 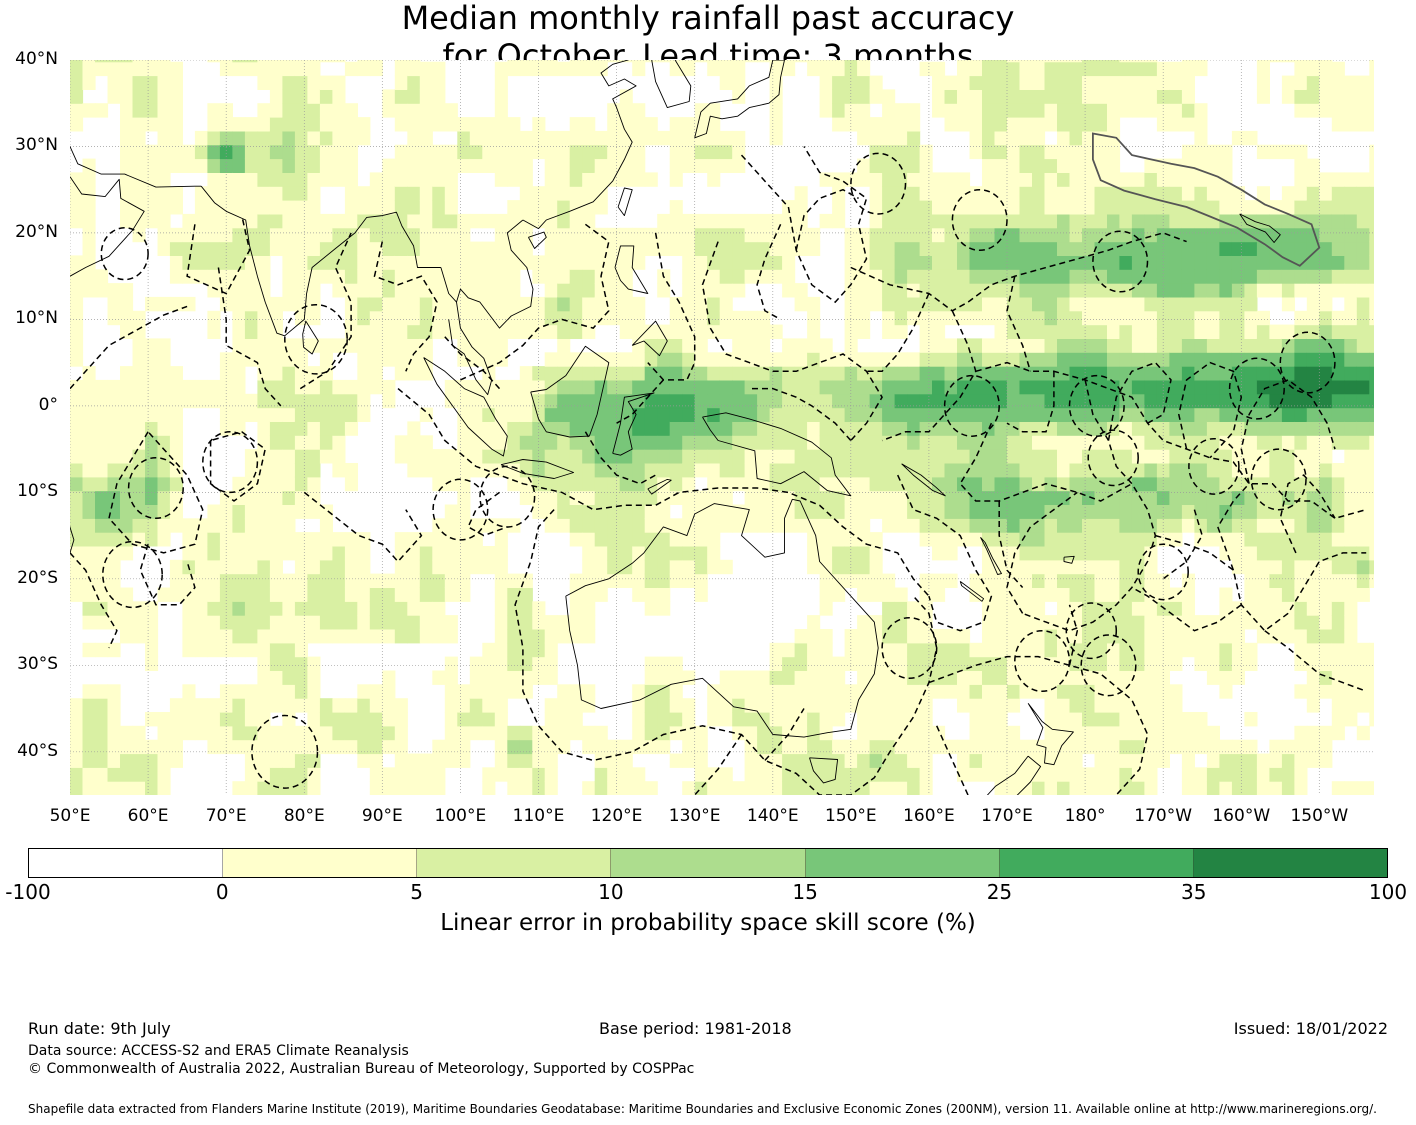 I want to click on map-title-line-1: Median monthly rainfall past accuracy, so click(x=708, y=18).